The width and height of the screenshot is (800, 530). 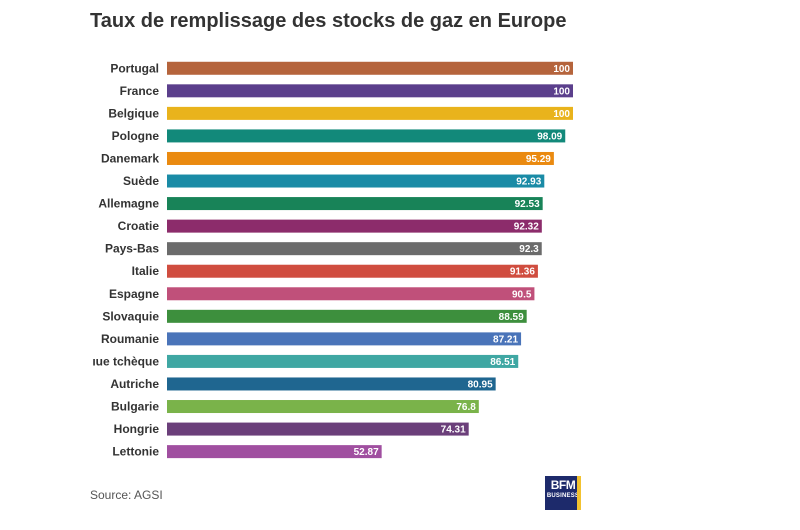 What do you see at coordinates (366, 452) in the screenshot?
I see `value-label: 52.87` at bounding box center [366, 452].